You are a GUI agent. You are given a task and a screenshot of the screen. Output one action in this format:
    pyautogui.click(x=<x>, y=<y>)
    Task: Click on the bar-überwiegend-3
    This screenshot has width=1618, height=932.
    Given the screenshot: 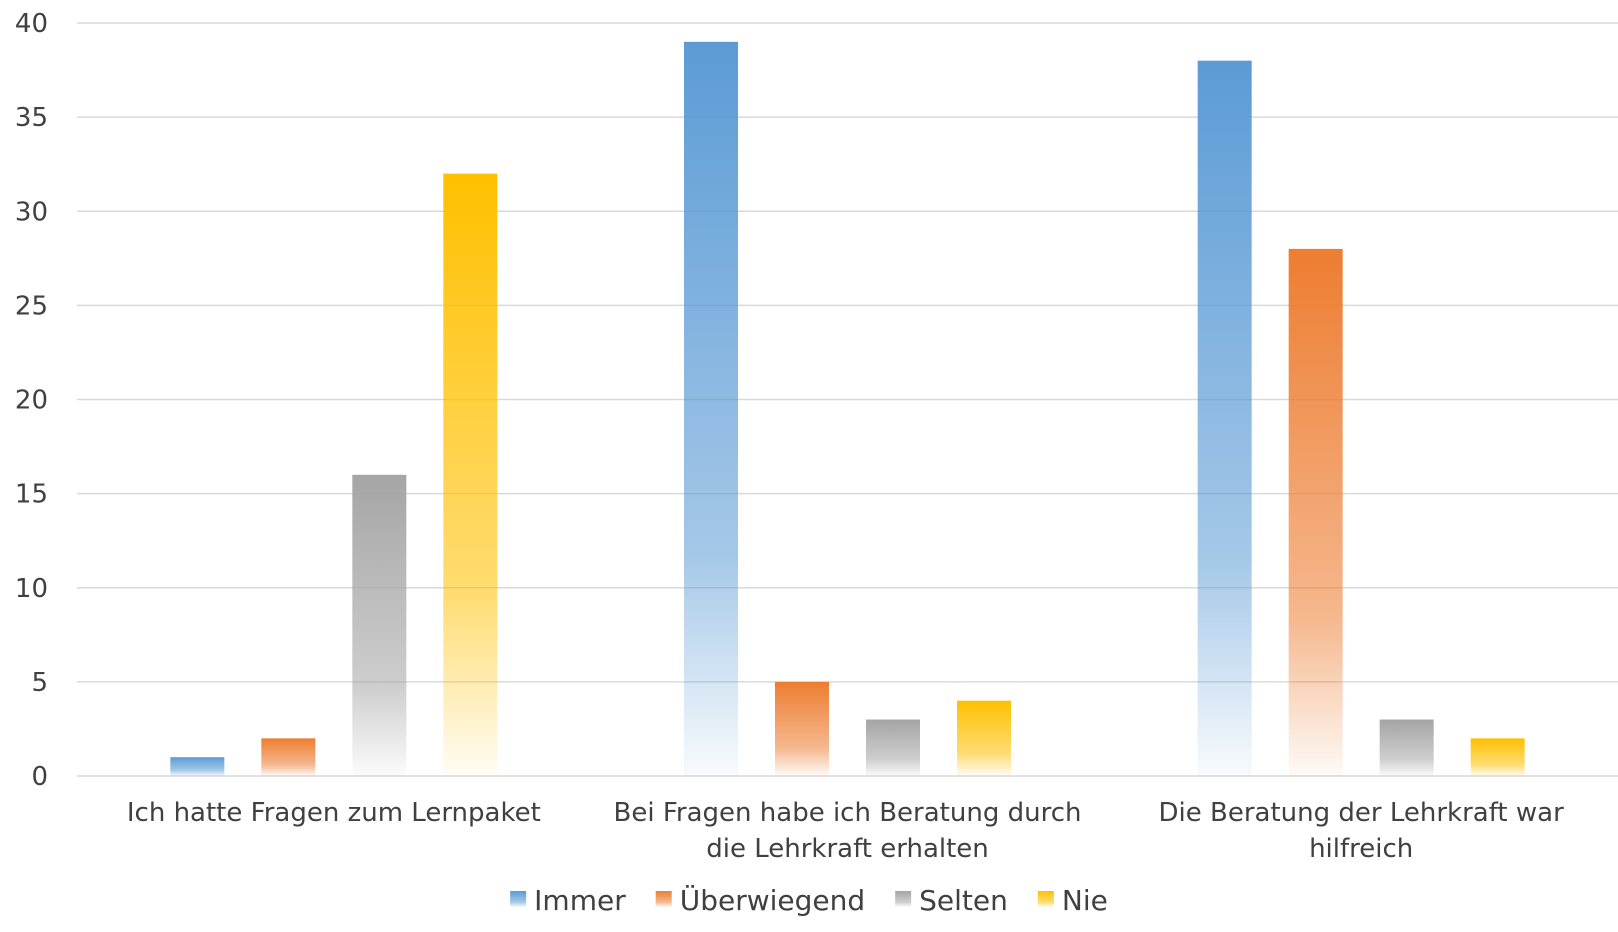 What is the action you would take?
    pyautogui.click(x=1315, y=512)
    